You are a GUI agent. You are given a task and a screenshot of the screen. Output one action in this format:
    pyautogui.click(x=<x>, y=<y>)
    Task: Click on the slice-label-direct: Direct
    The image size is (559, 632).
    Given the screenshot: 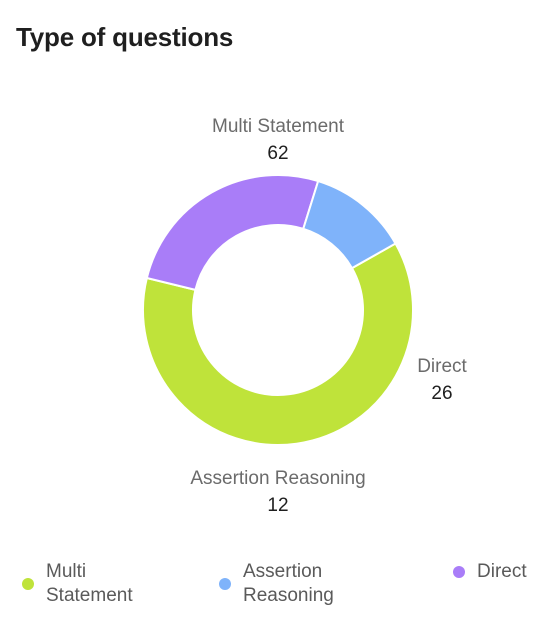 What is the action you would take?
    pyautogui.click(x=442, y=366)
    